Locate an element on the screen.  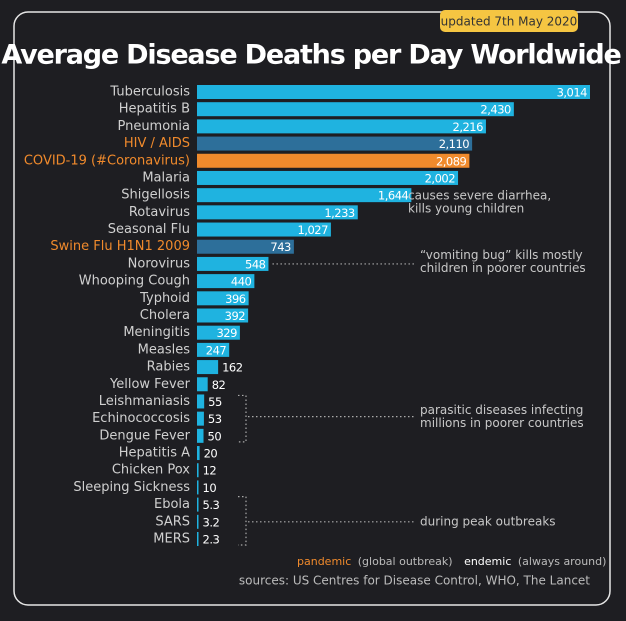
value-label: 392 is located at coordinates (235, 316).